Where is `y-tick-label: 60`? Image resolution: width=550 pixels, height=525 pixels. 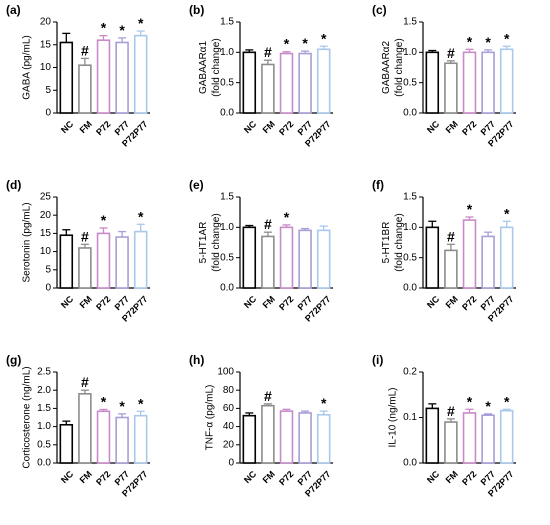
y-tick-label: 60 is located at coordinates (229, 408).